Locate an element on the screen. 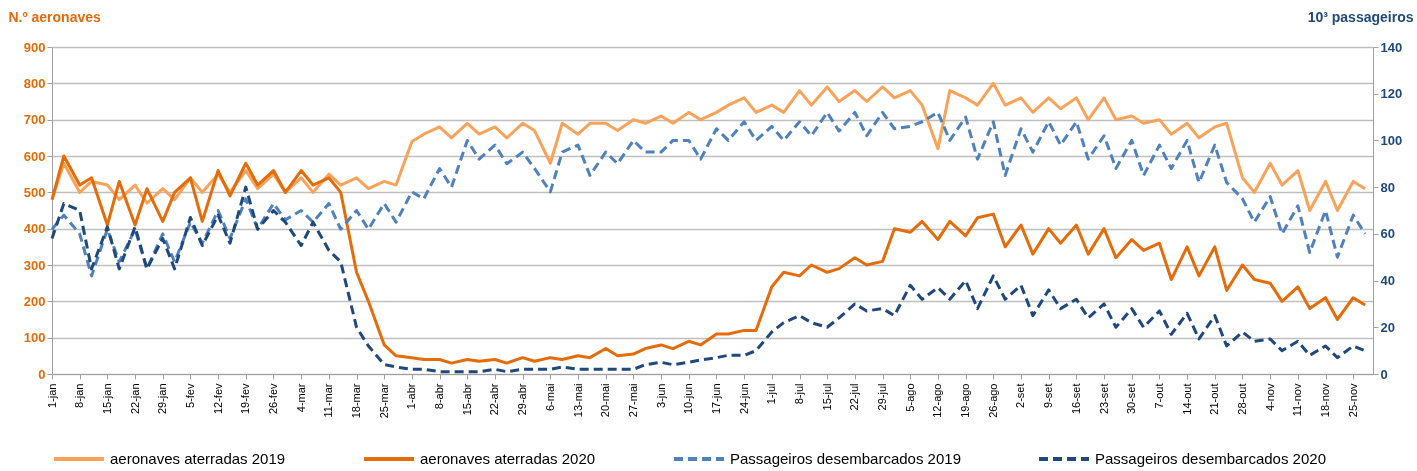  x-tick-label: 11-mar is located at coordinates (328, 400).